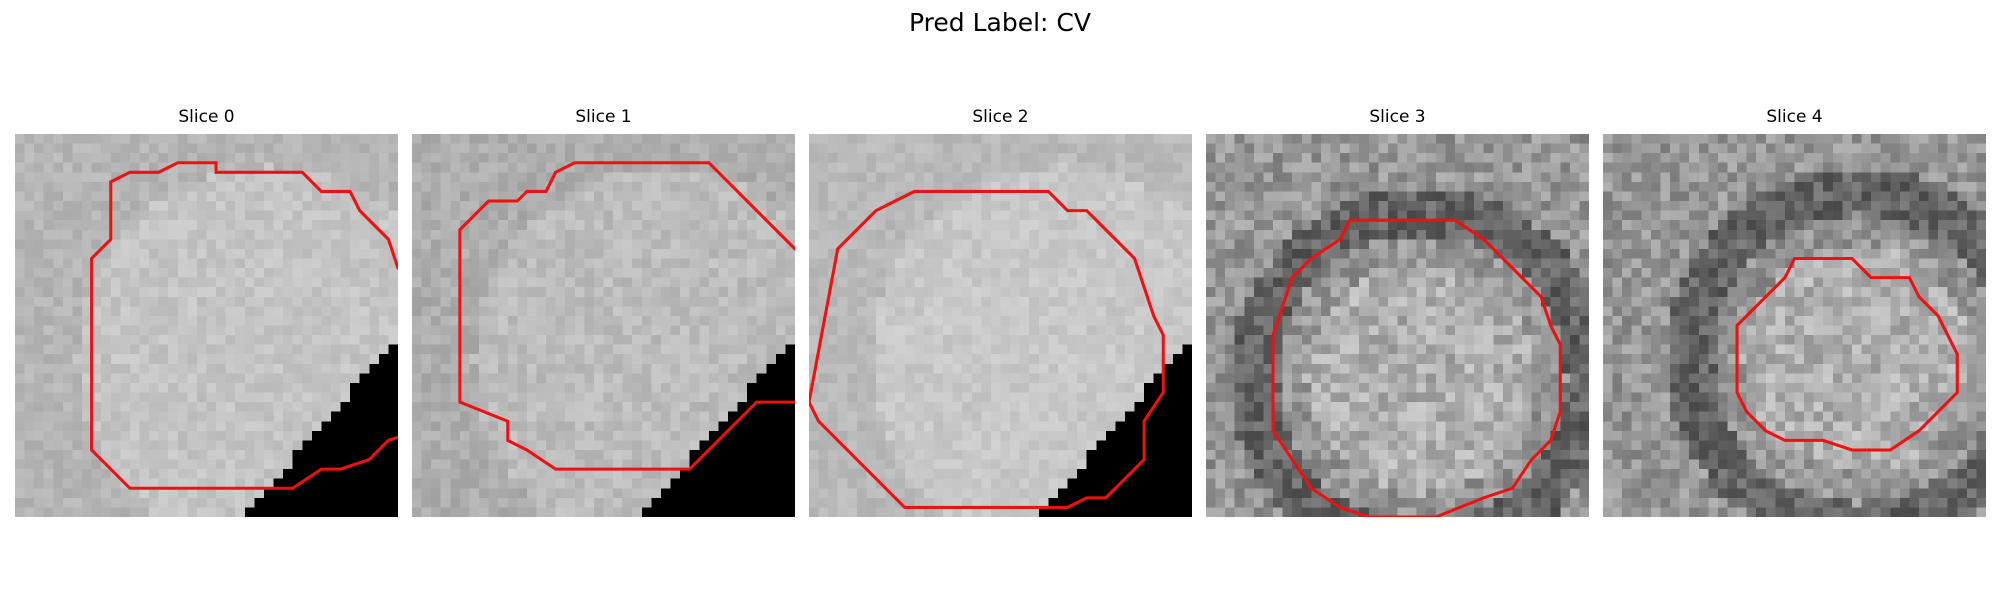 The width and height of the screenshot is (2000, 600). What do you see at coordinates (1000, 117) in the screenshot?
I see `slice-title-2: Slice 2` at bounding box center [1000, 117].